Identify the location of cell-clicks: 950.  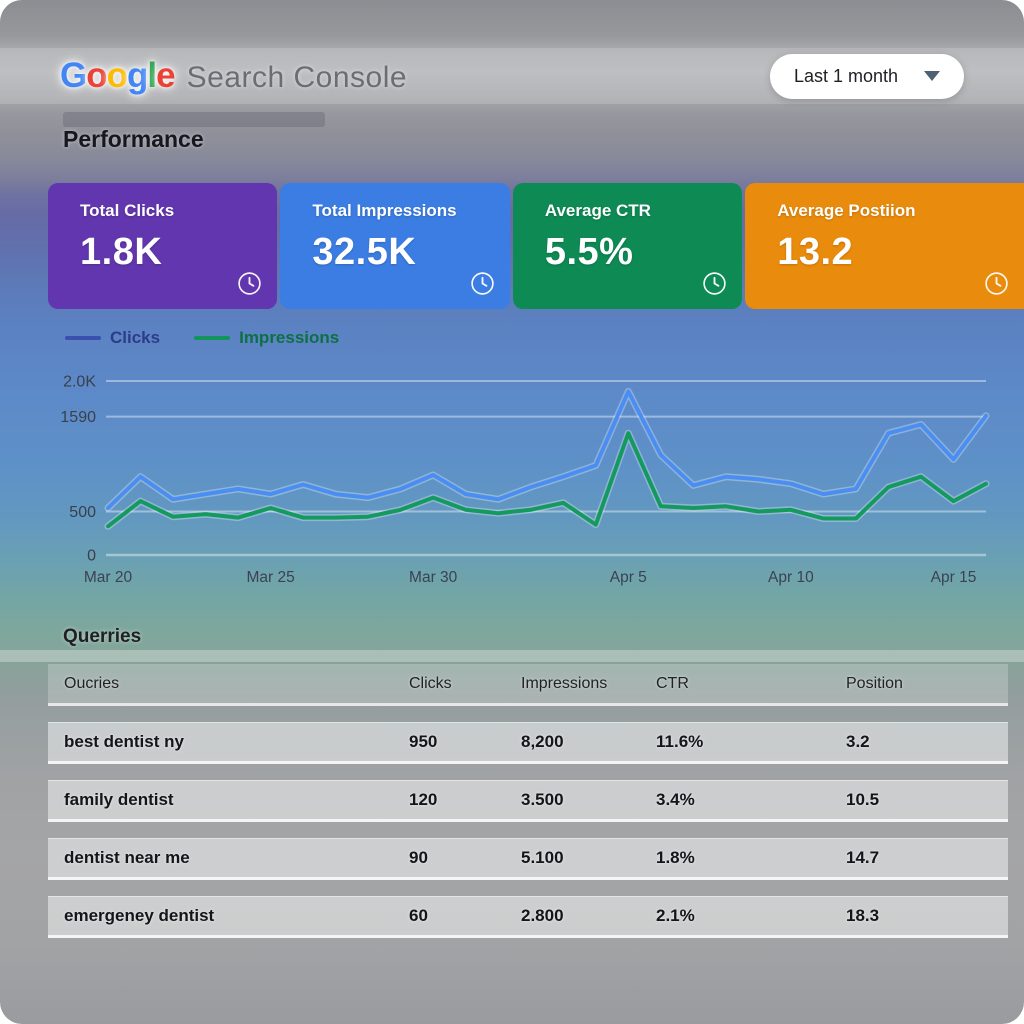
(423, 741).